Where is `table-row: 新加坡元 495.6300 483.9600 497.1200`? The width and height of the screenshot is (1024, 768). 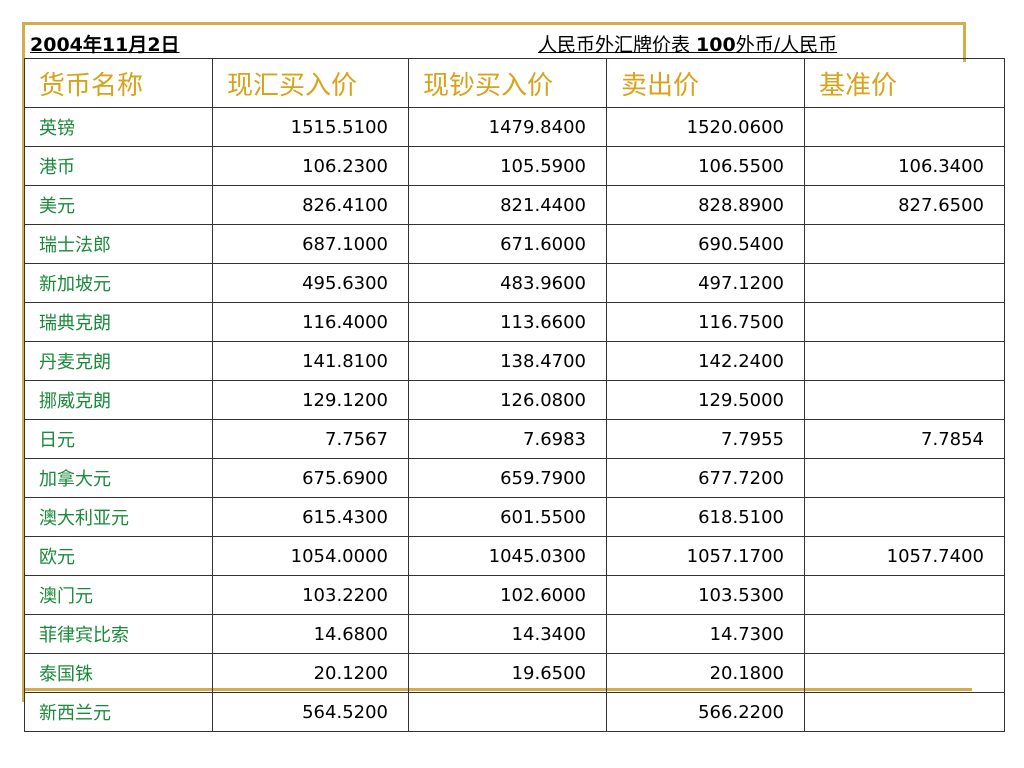 table-row: 新加坡元 495.6300 483.9600 497.1200 is located at coordinates (514, 283).